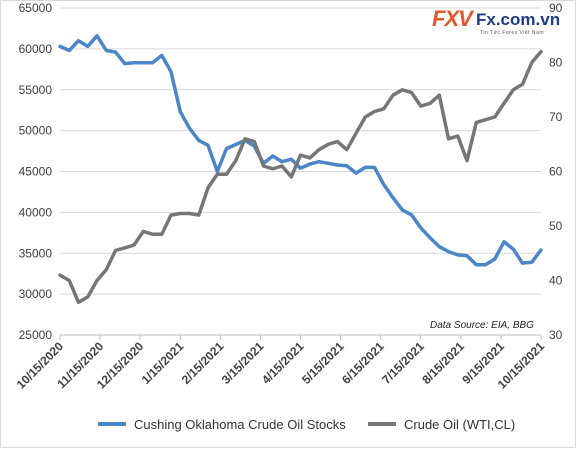  I want to click on x-tick-label: 5/15/2021, so click(323, 363).